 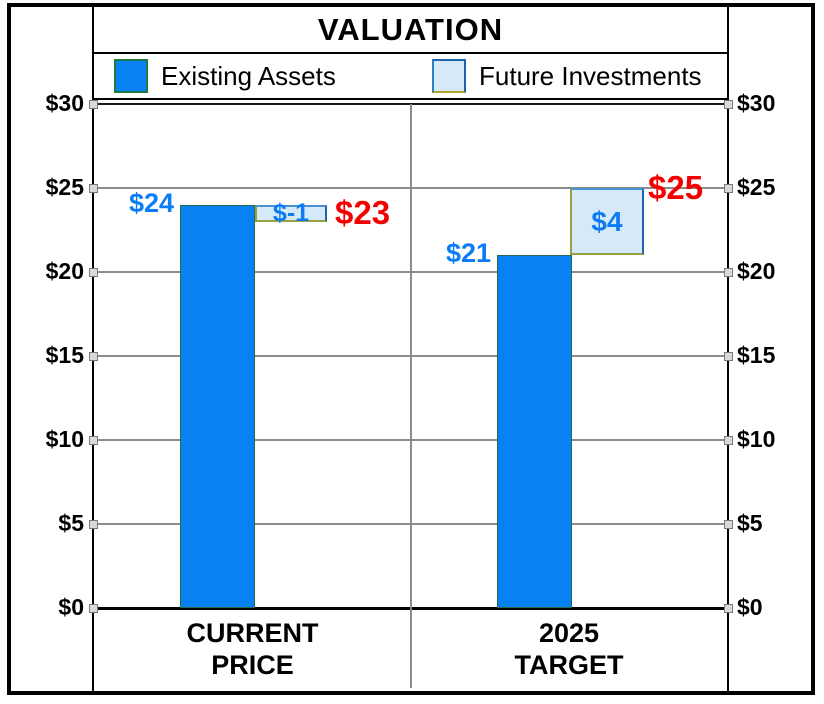 I want to click on value-label-total-1: $25, so click(x=676, y=187).